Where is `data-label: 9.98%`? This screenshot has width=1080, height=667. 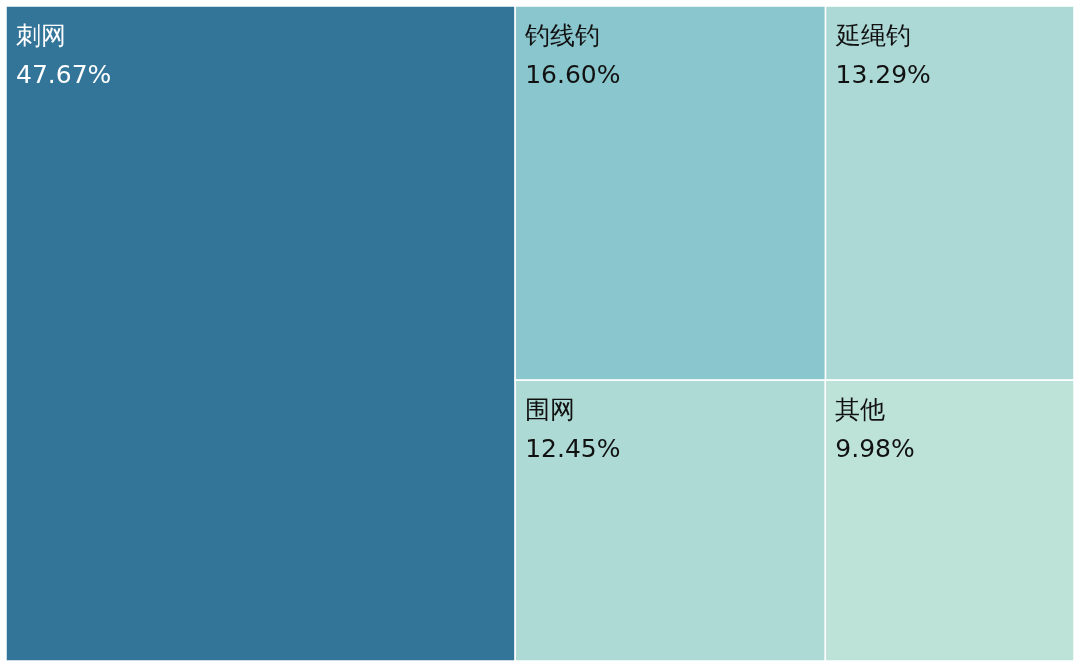
data-label: 9.98% is located at coordinates (875, 449).